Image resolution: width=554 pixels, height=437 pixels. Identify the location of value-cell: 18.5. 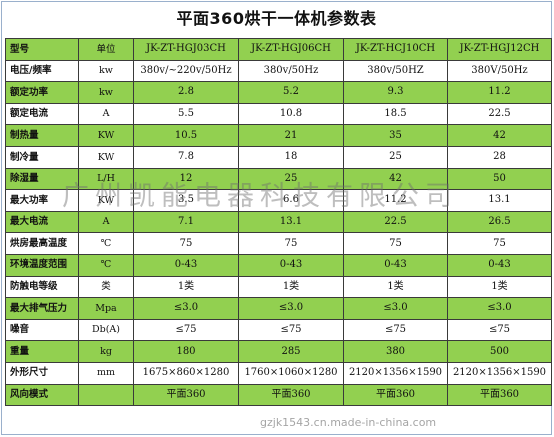
(395, 114).